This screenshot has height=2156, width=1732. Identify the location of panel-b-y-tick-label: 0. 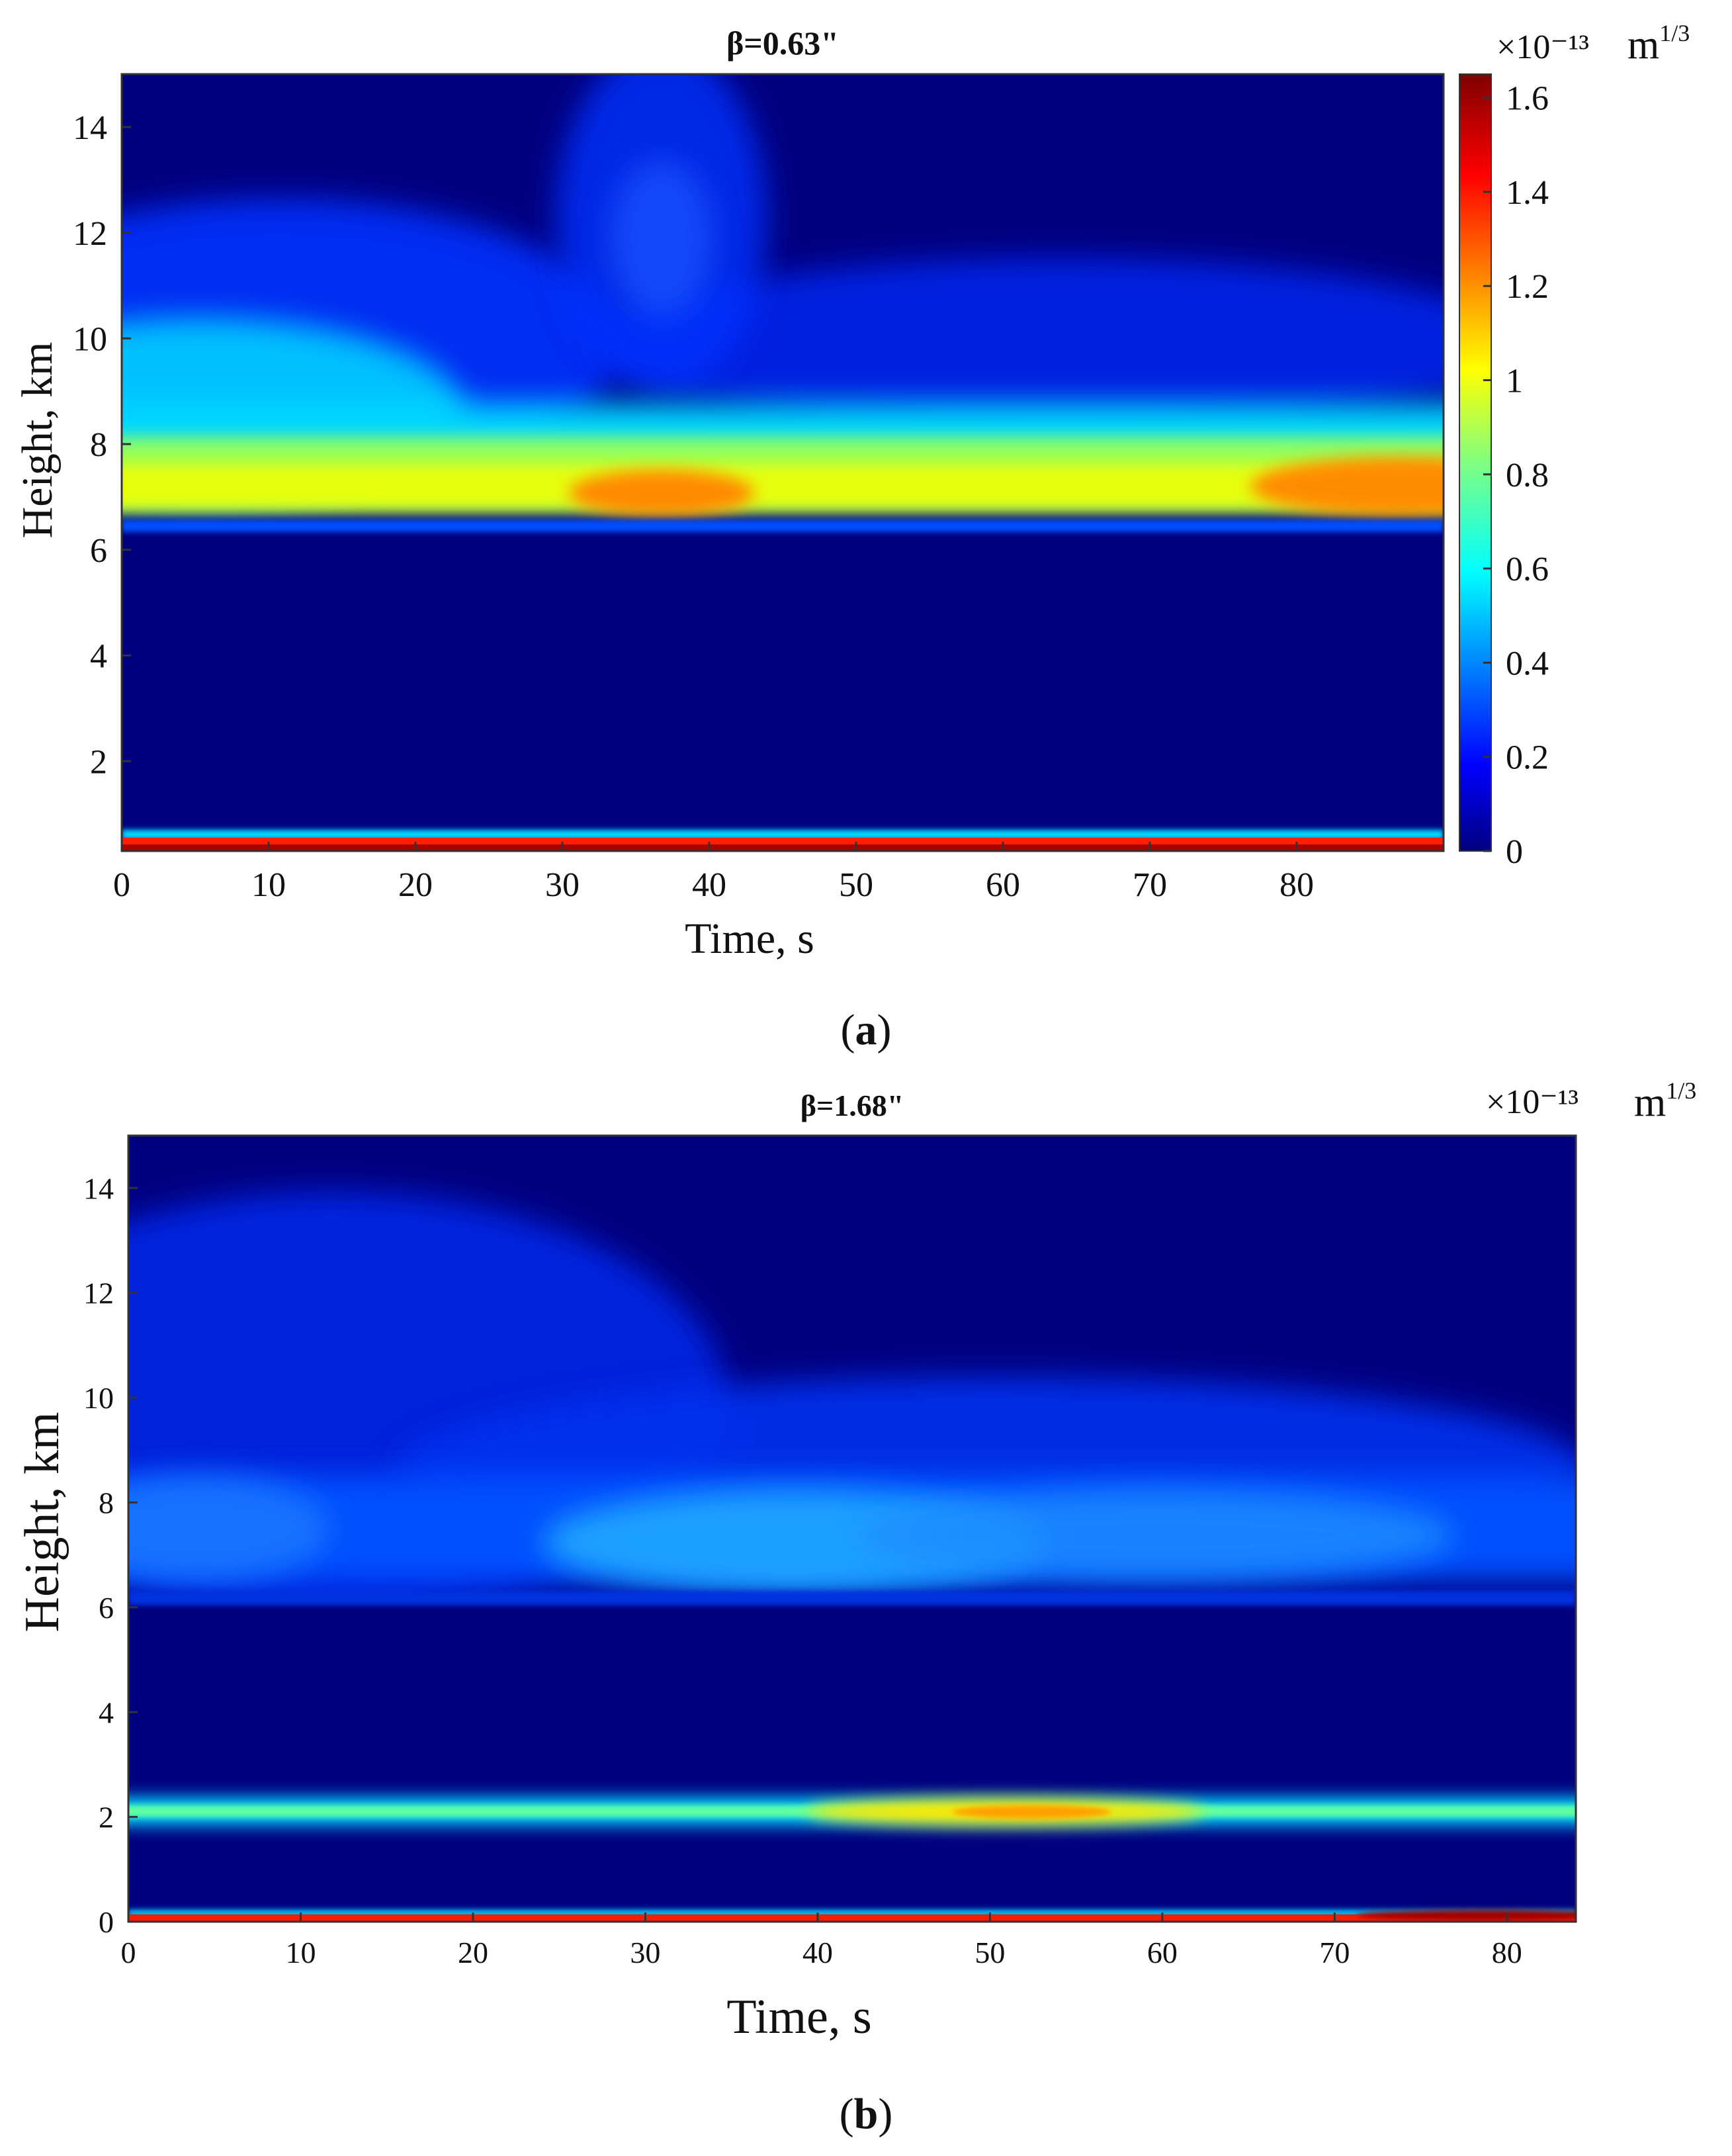
(106, 1922).